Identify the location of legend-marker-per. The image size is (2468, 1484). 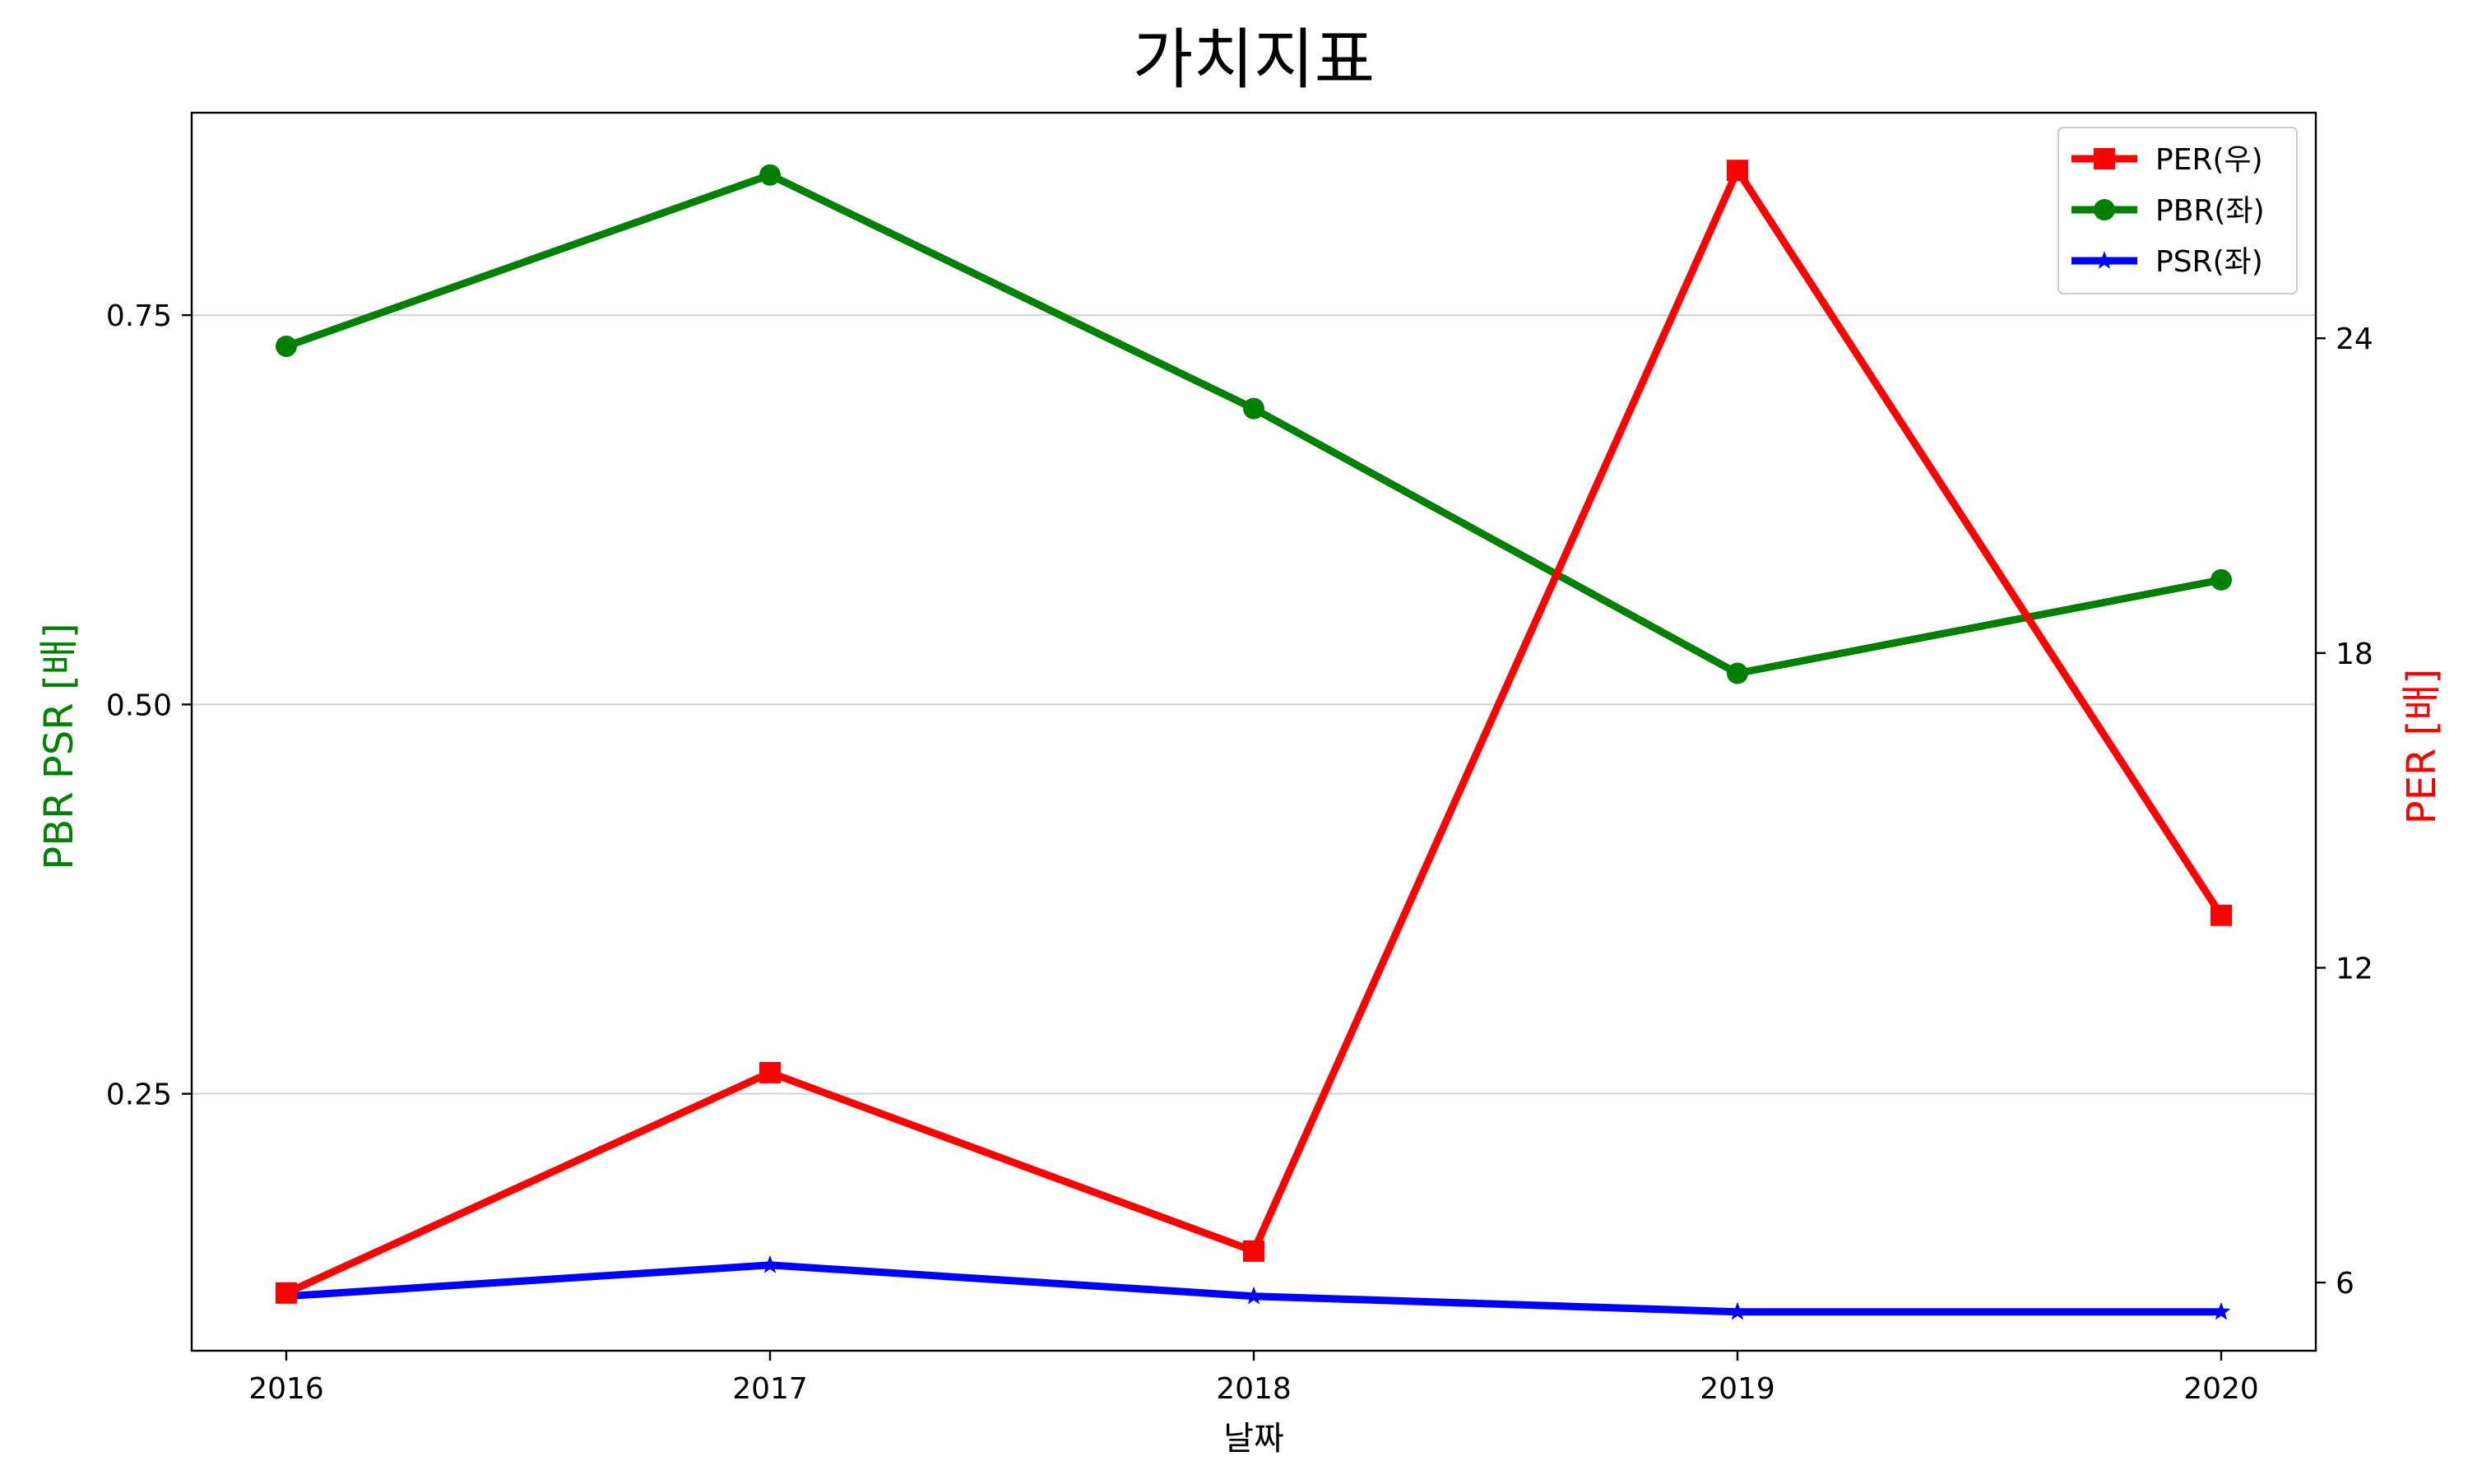
(2104, 158).